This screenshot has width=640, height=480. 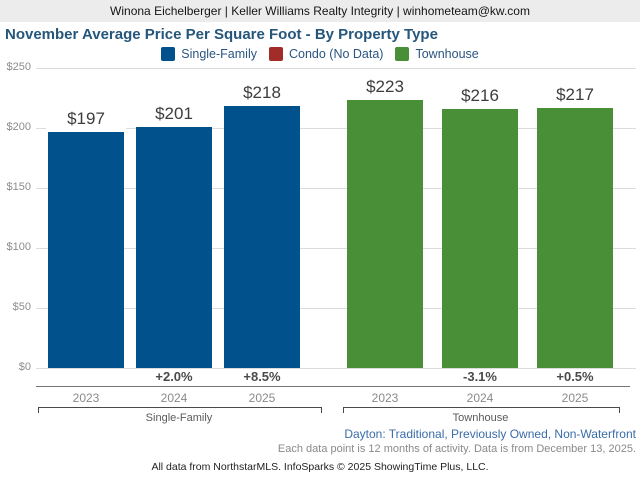 What do you see at coordinates (18, 67) in the screenshot?
I see `y-axis-tick-label: $250` at bounding box center [18, 67].